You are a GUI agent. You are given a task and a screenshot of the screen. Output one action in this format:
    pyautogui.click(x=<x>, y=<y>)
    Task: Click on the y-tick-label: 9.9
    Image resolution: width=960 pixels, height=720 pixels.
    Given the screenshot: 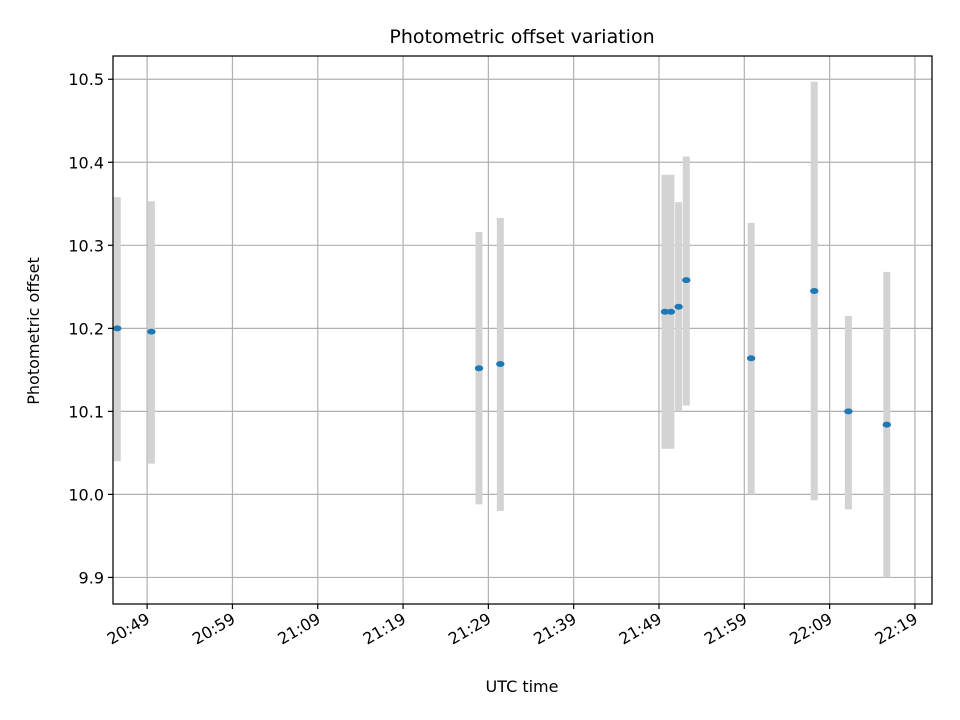 What is the action you would take?
    pyautogui.click(x=91, y=577)
    